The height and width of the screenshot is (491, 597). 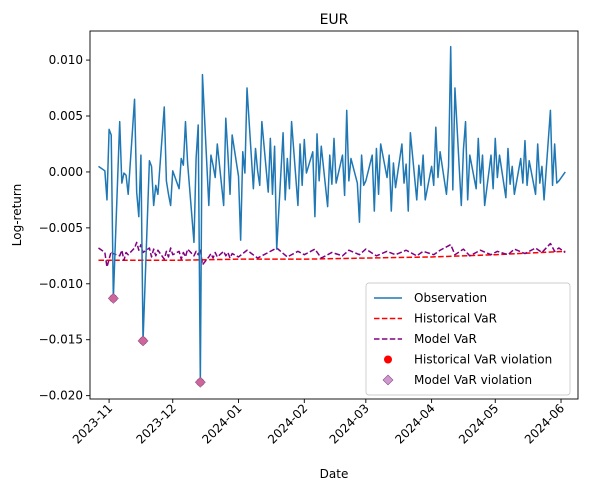 What do you see at coordinates (66, 116) in the screenshot?
I see `y-tick-label: 0.005` at bounding box center [66, 116].